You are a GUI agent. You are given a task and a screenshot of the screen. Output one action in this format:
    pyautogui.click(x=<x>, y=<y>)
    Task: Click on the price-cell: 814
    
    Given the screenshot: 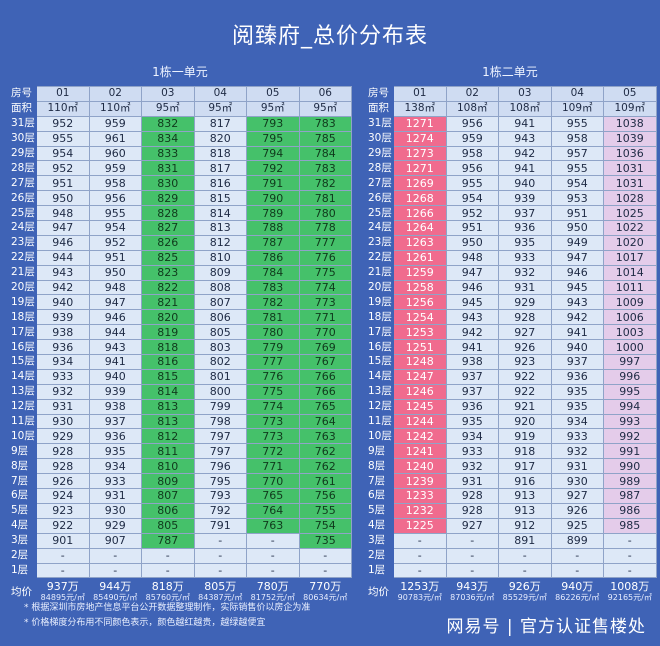 What is the action you would take?
    pyautogui.click(x=168, y=391)
    